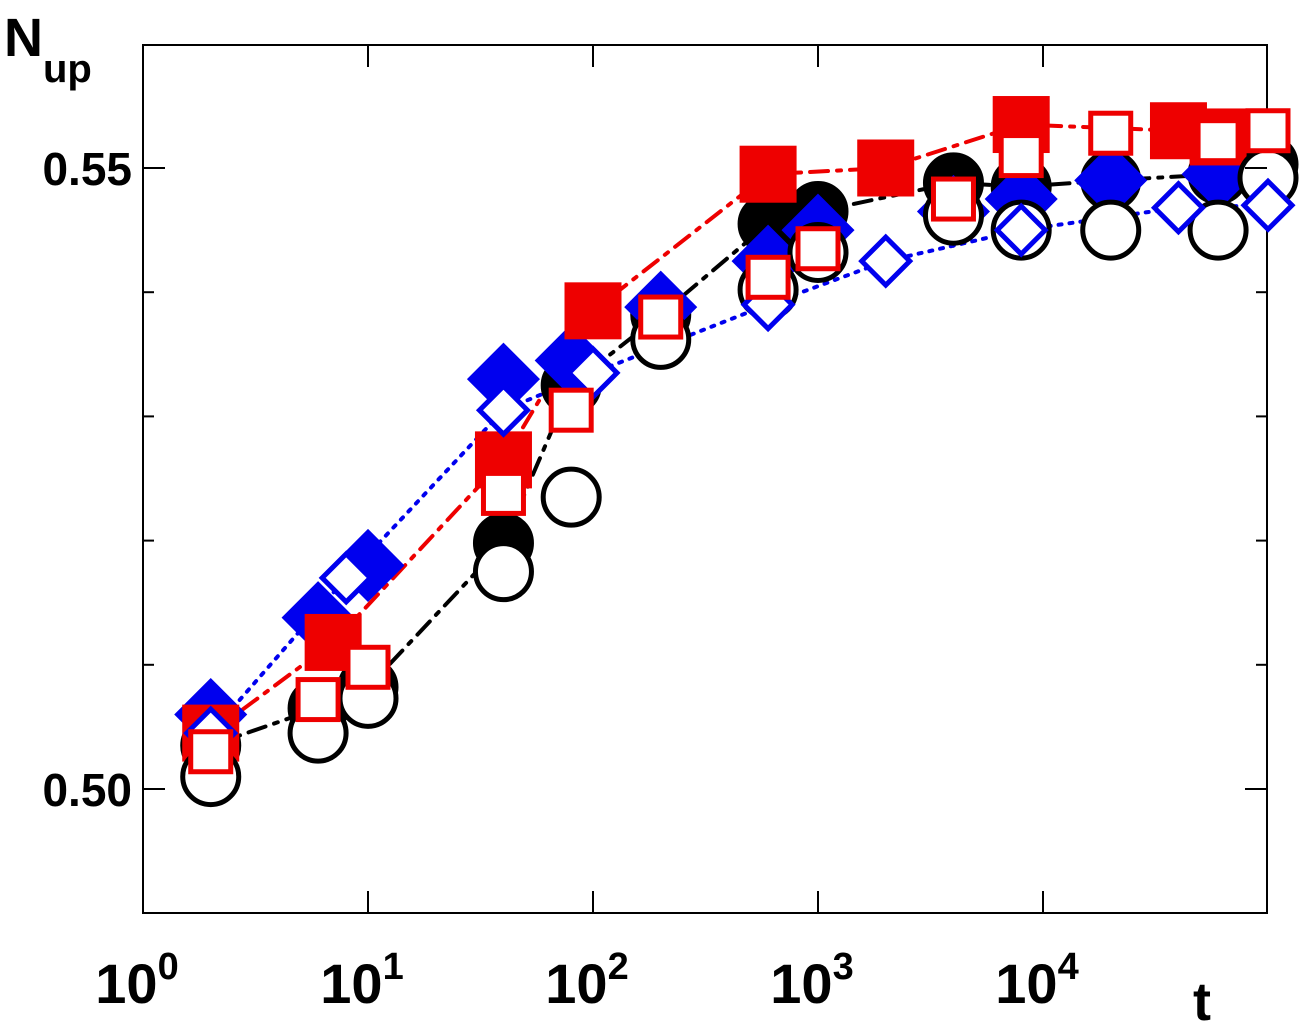 The width and height of the screenshot is (1304, 1029). What do you see at coordinates (87, 169) in the screenshot?
I see `y-tick-label: 0.55` at bounding box center [87, 169].